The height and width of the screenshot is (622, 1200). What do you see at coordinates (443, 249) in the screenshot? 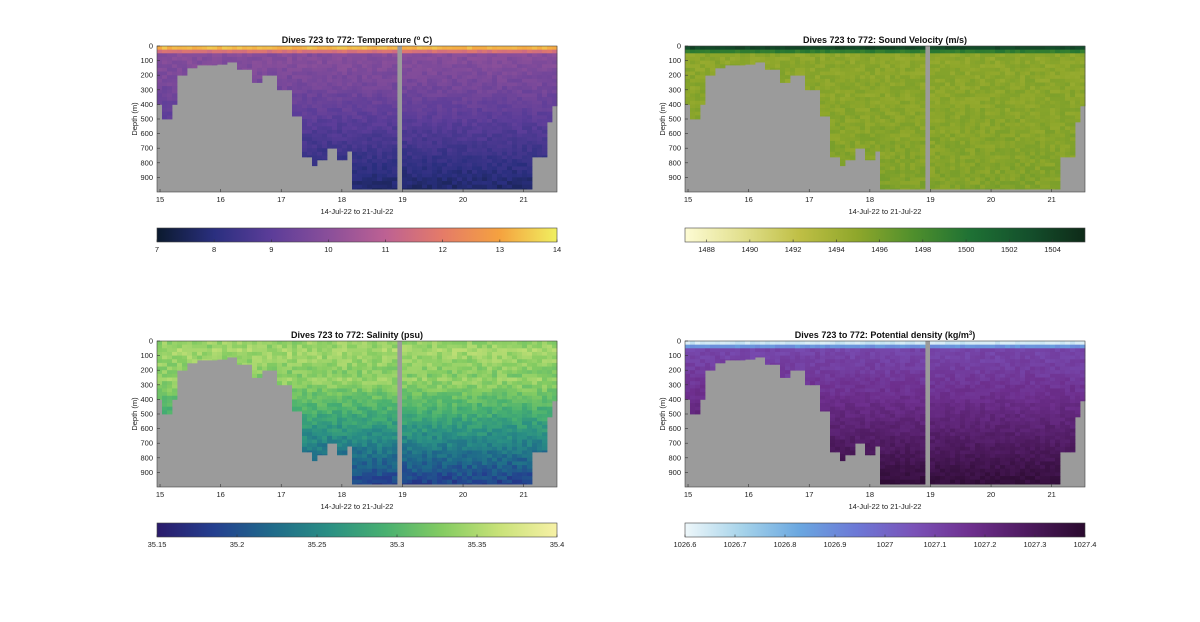
I see `colorbar-tick-label: 12` at bounding box center [443, 249].